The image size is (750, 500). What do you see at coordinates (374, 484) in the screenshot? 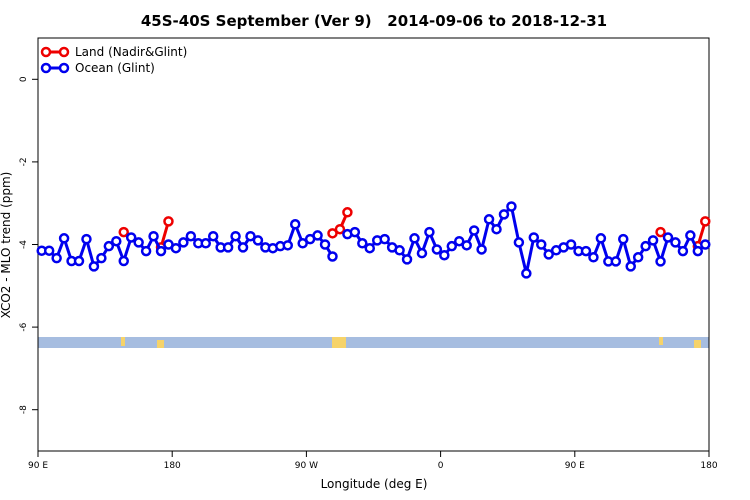
I see `x-axis-label: Longitude (deg E)` at bounding box center [374, 484].